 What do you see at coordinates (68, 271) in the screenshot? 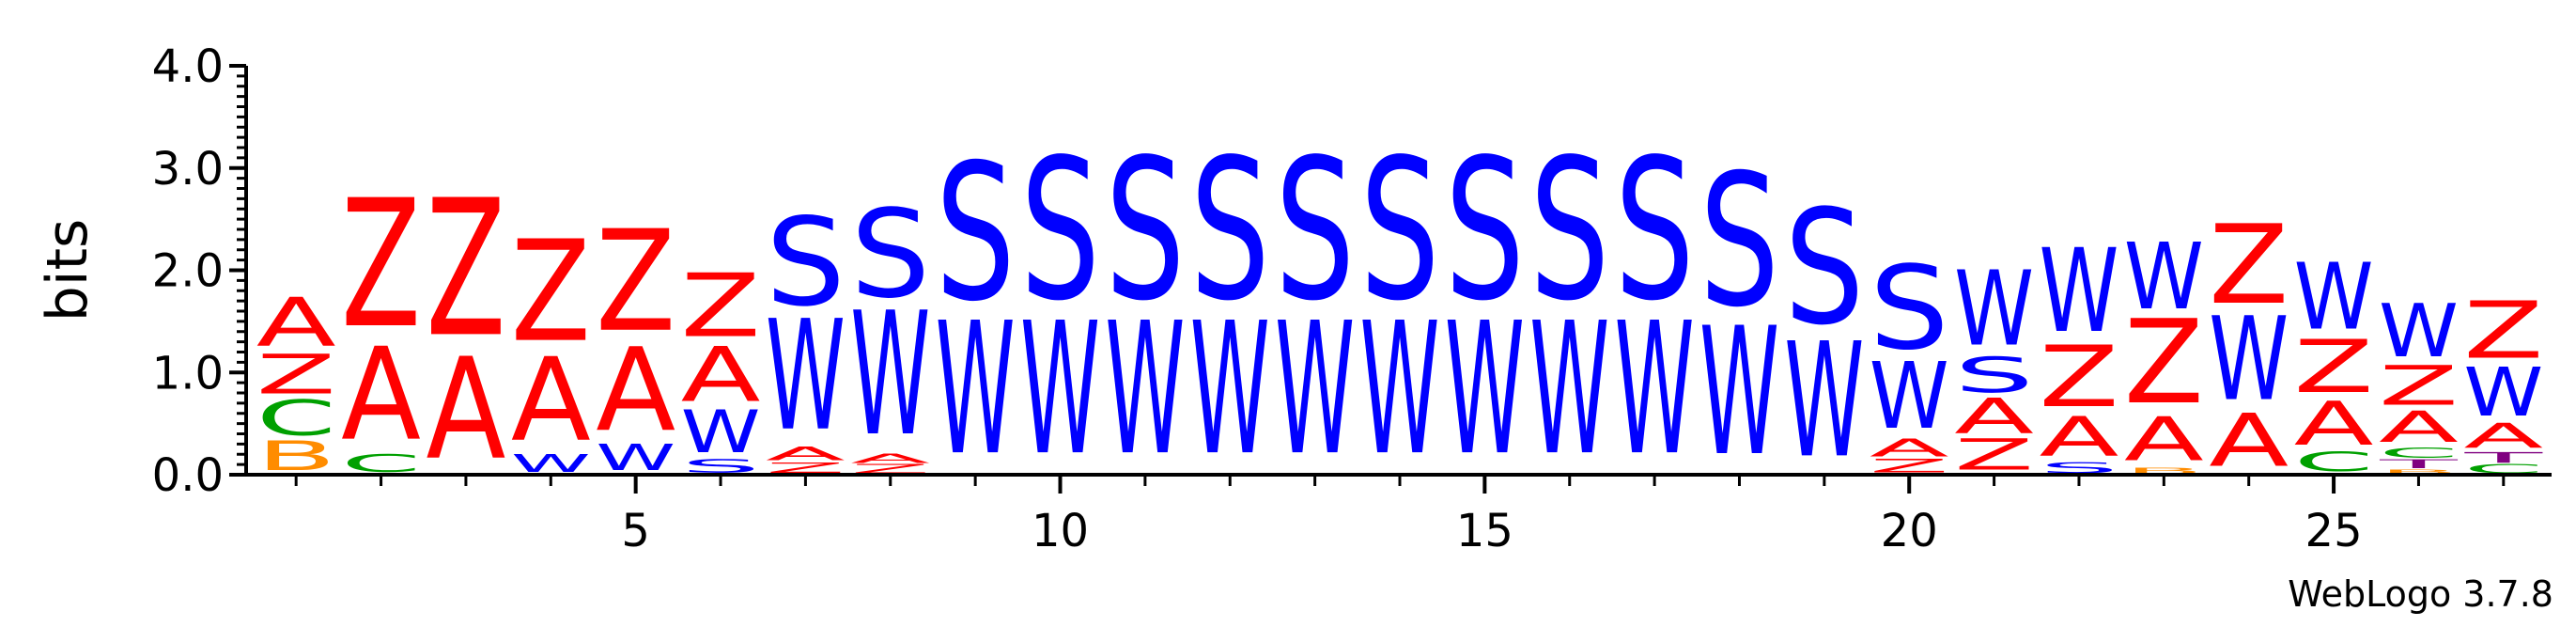
I see `y-axis-title: bits` at bounding box center [68, 271].